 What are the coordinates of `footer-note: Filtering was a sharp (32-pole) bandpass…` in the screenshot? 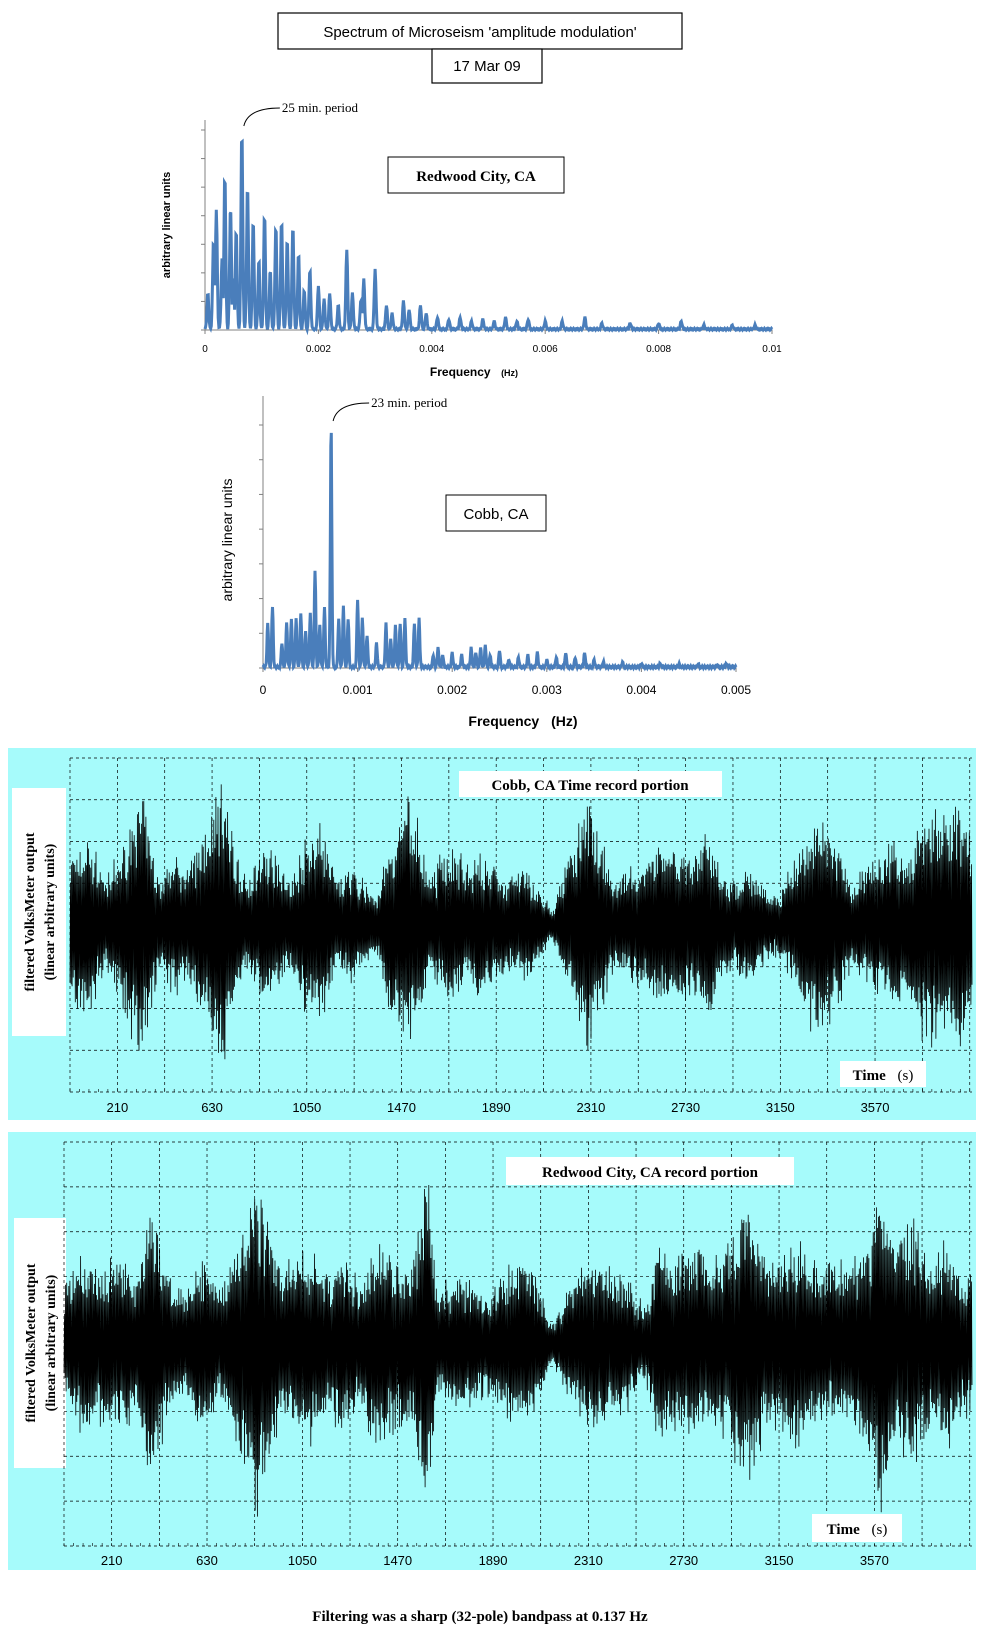 It's located at (480, 1617).